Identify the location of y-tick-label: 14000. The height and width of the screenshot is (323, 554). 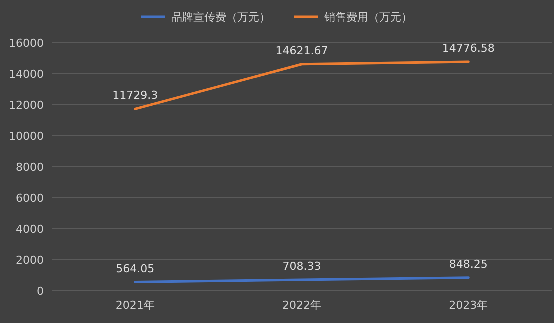
(26, 74).